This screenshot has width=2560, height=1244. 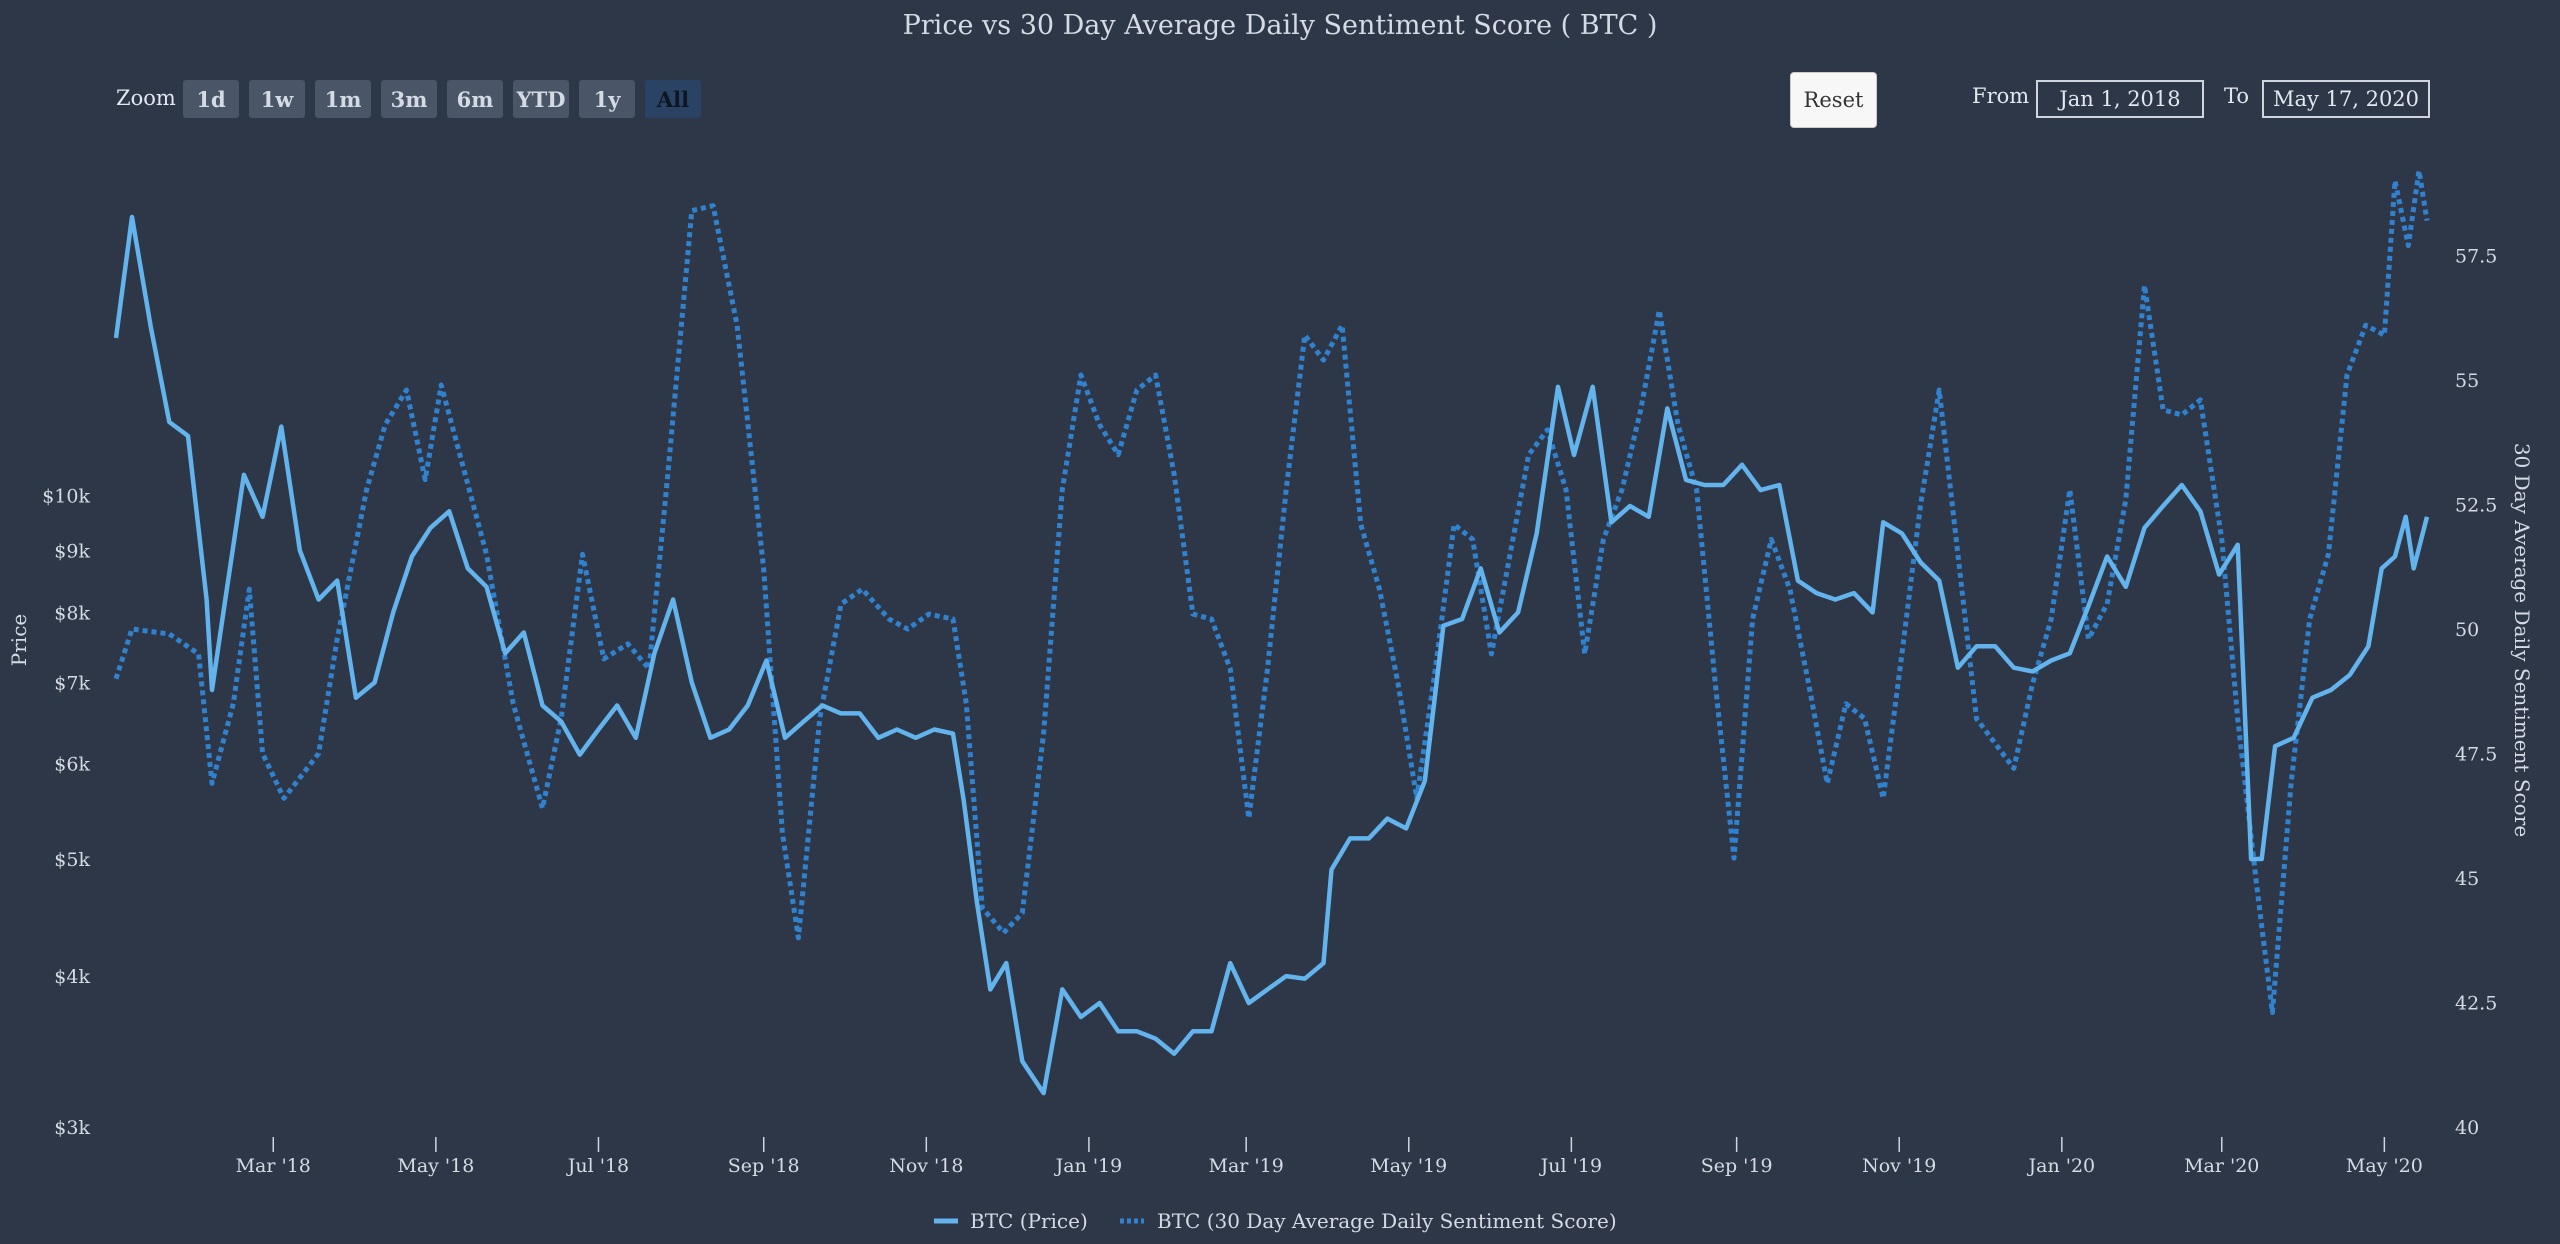 I want to click on to-label: To, so click(x=2237, y=96).